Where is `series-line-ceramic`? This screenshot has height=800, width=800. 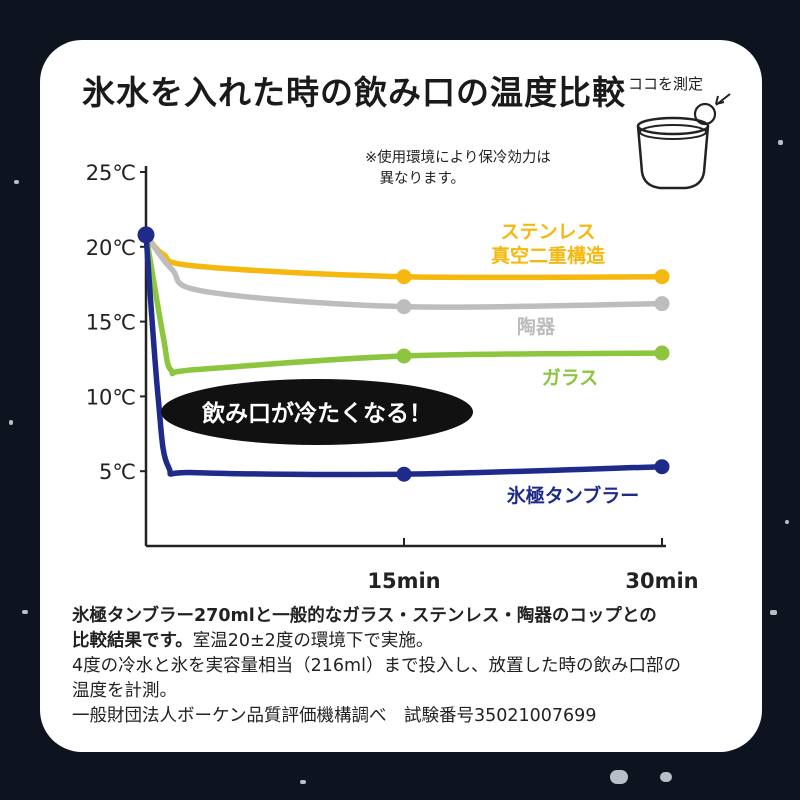 series-line-ceramic is located at coordinates (404, 271).